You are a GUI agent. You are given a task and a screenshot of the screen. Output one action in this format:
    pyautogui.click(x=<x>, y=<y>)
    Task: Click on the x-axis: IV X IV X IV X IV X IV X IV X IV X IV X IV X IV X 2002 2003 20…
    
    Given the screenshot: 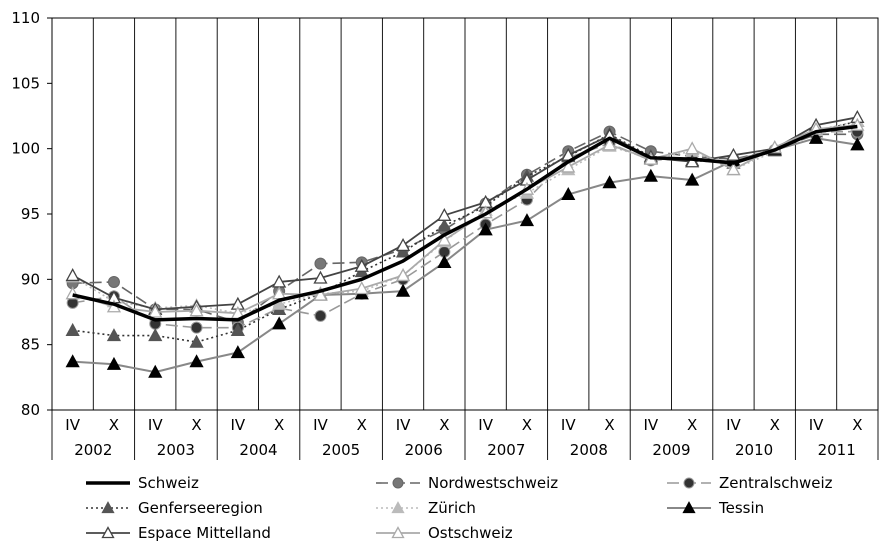 What is the action you would take?
    pyautogui.click(x=463, y=437)
    